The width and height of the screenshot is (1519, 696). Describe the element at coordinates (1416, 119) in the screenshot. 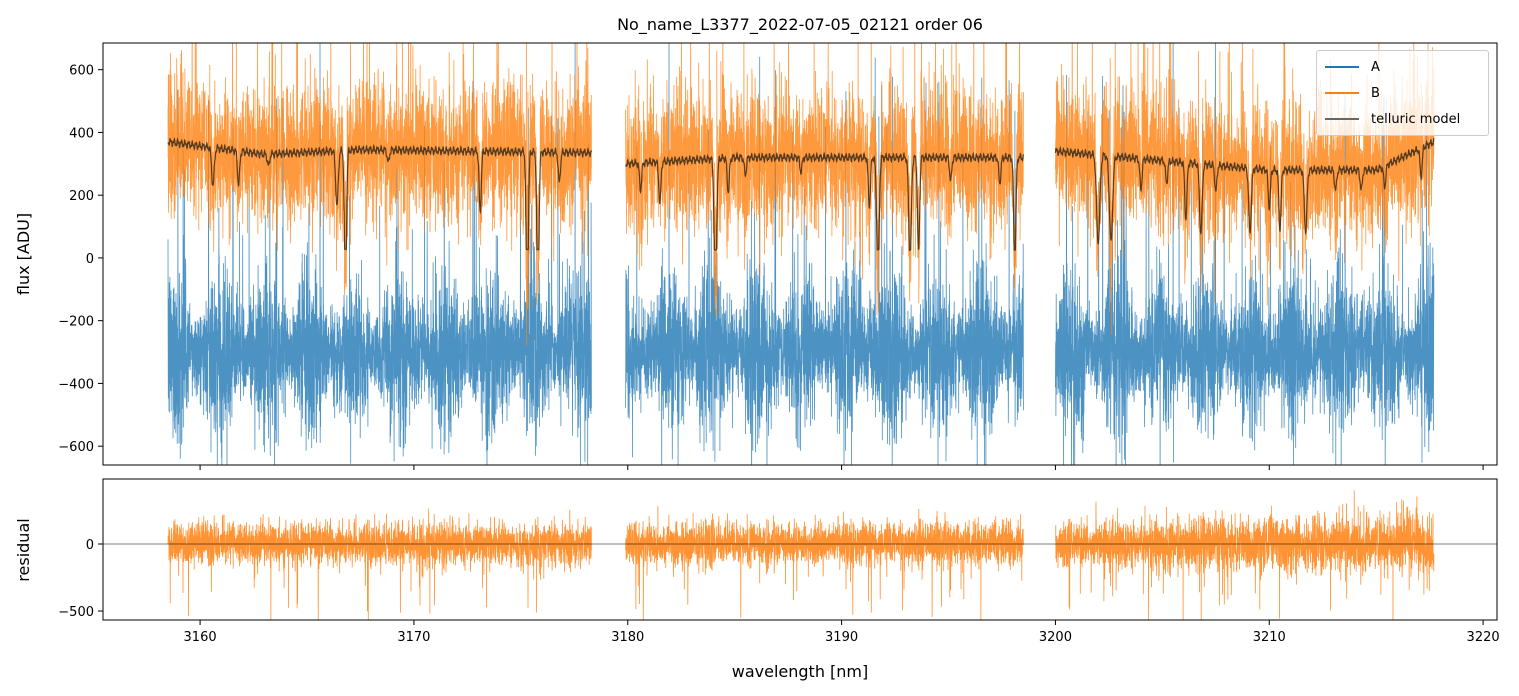

I see `legend-label-telluric: telluric model` at that location.